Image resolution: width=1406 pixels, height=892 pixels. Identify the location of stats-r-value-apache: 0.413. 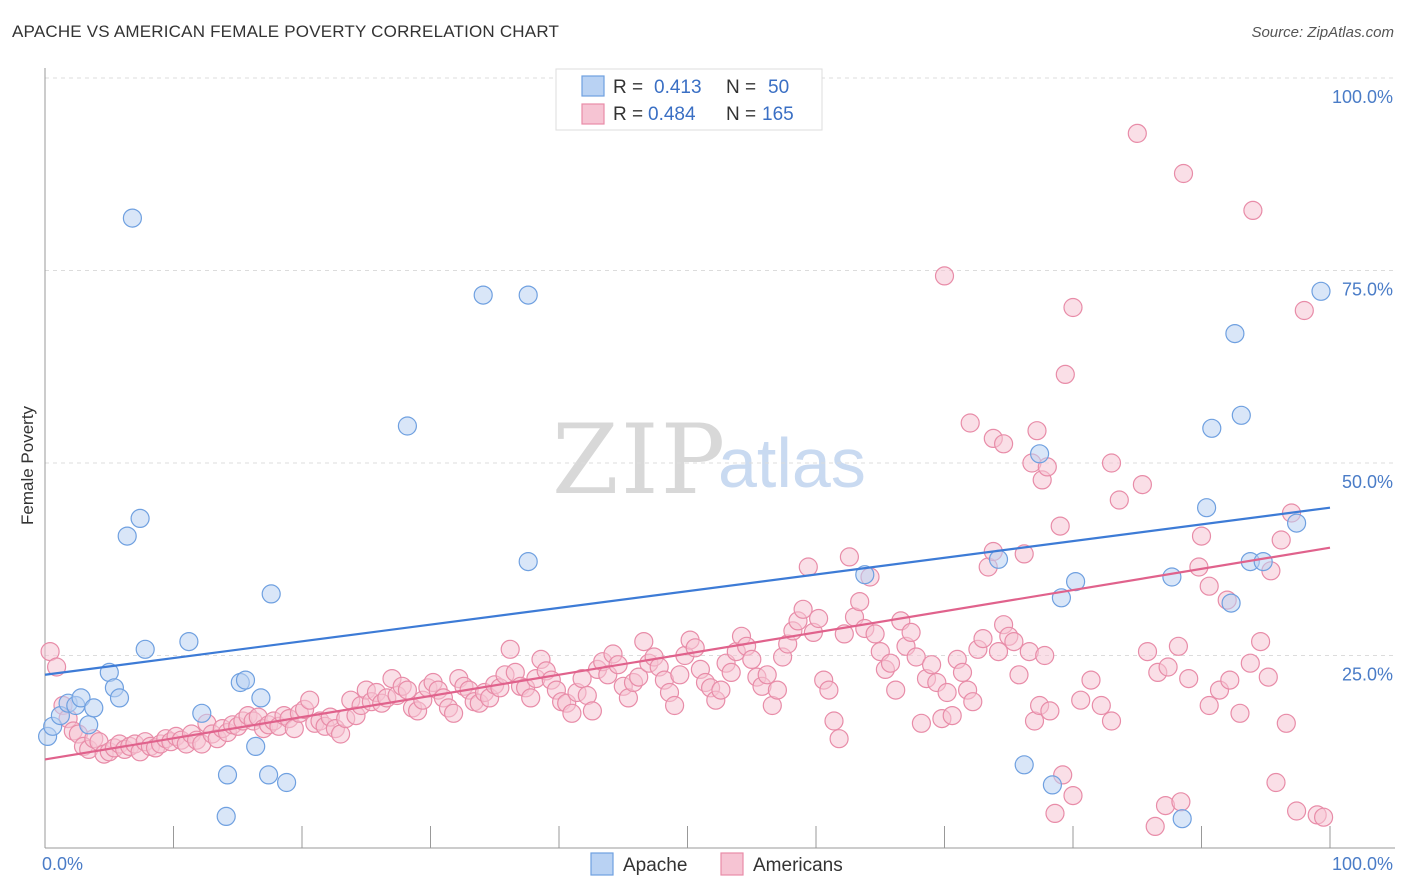
(678, 87).